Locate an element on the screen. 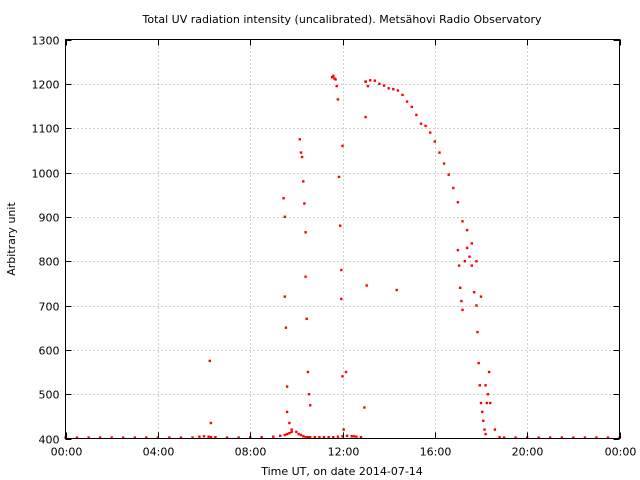 Image resolution: width=640 pixels, height=480 pixels. y-tick-label: 1300 is located at coordinates (46, 41).